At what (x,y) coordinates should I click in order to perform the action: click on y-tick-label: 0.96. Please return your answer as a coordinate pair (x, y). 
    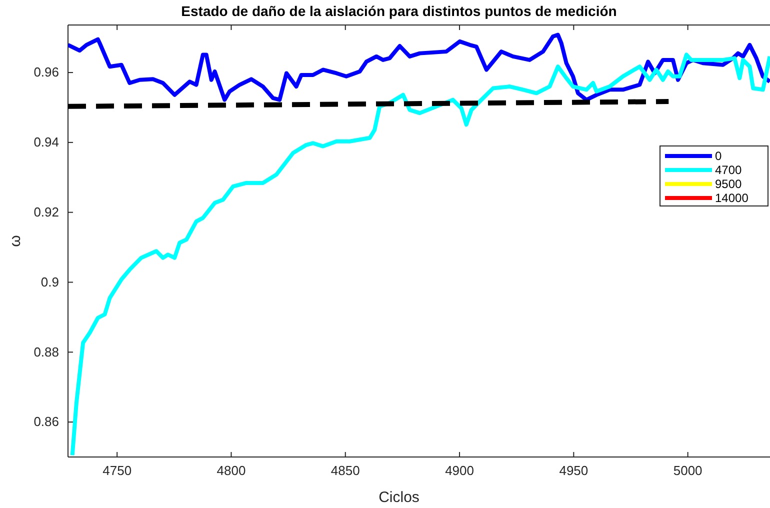
    Looking at the image, I should click on (46, 72).